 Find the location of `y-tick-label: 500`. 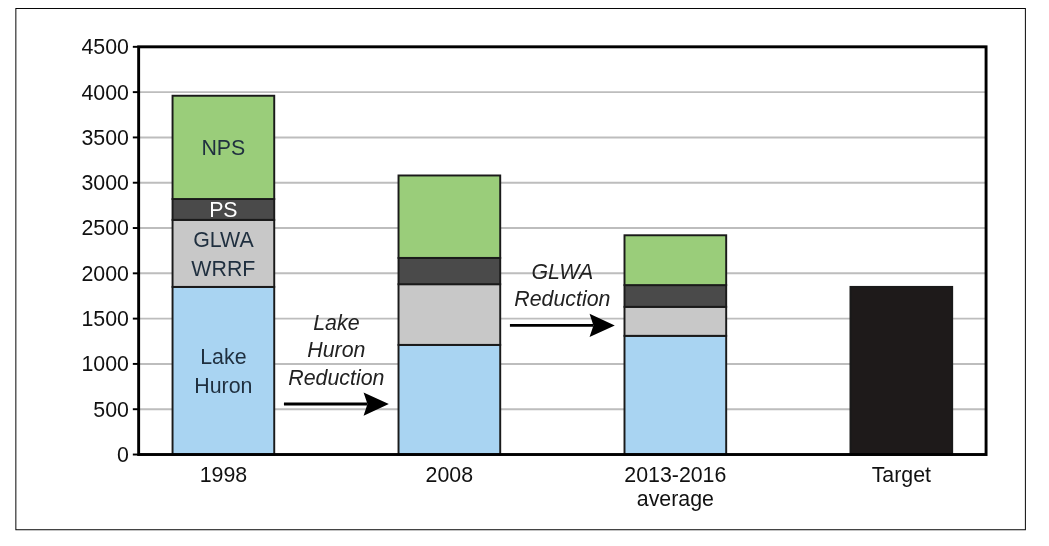

y-tick-label: 500 is located at coordinates (111, 409).